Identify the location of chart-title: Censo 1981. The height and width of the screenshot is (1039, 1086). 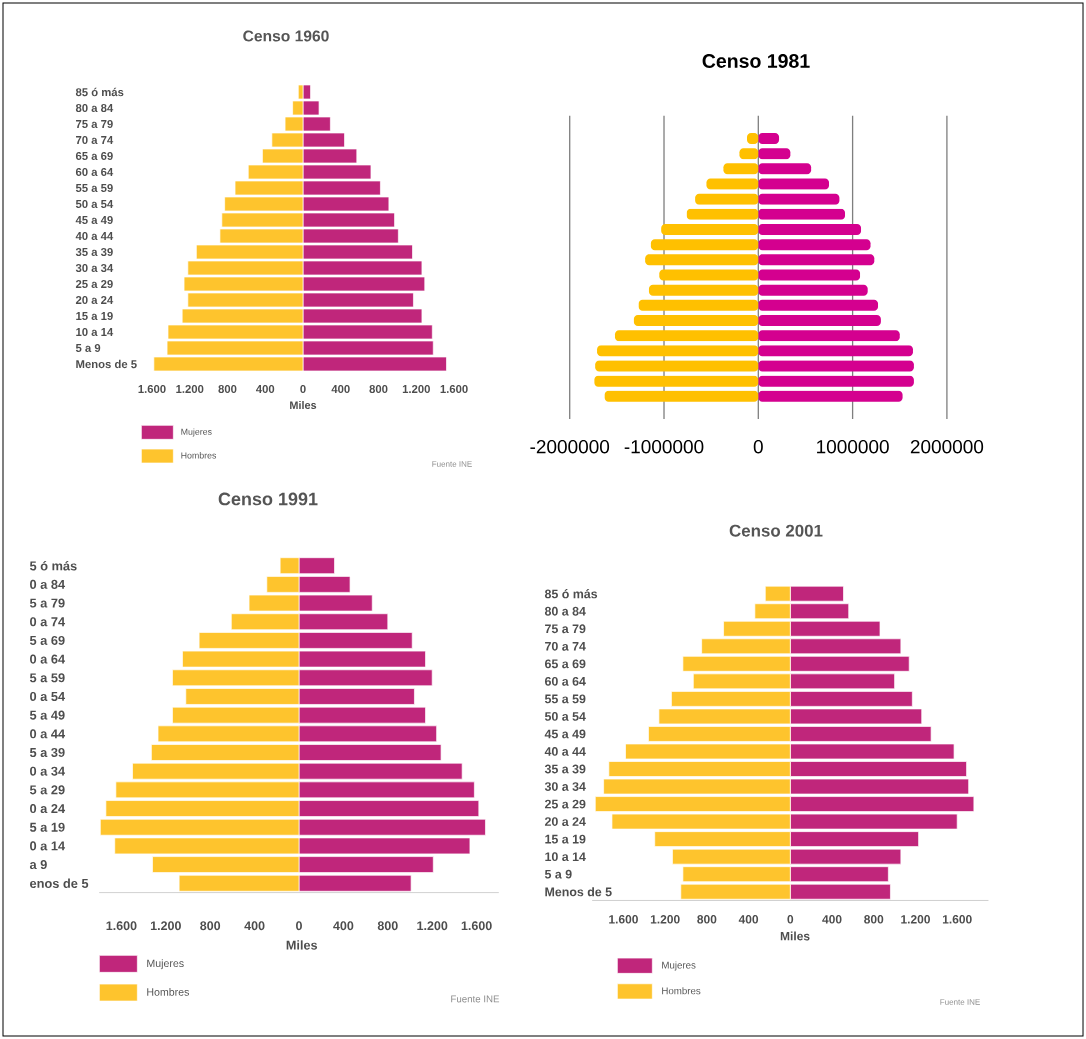
(756, 61).